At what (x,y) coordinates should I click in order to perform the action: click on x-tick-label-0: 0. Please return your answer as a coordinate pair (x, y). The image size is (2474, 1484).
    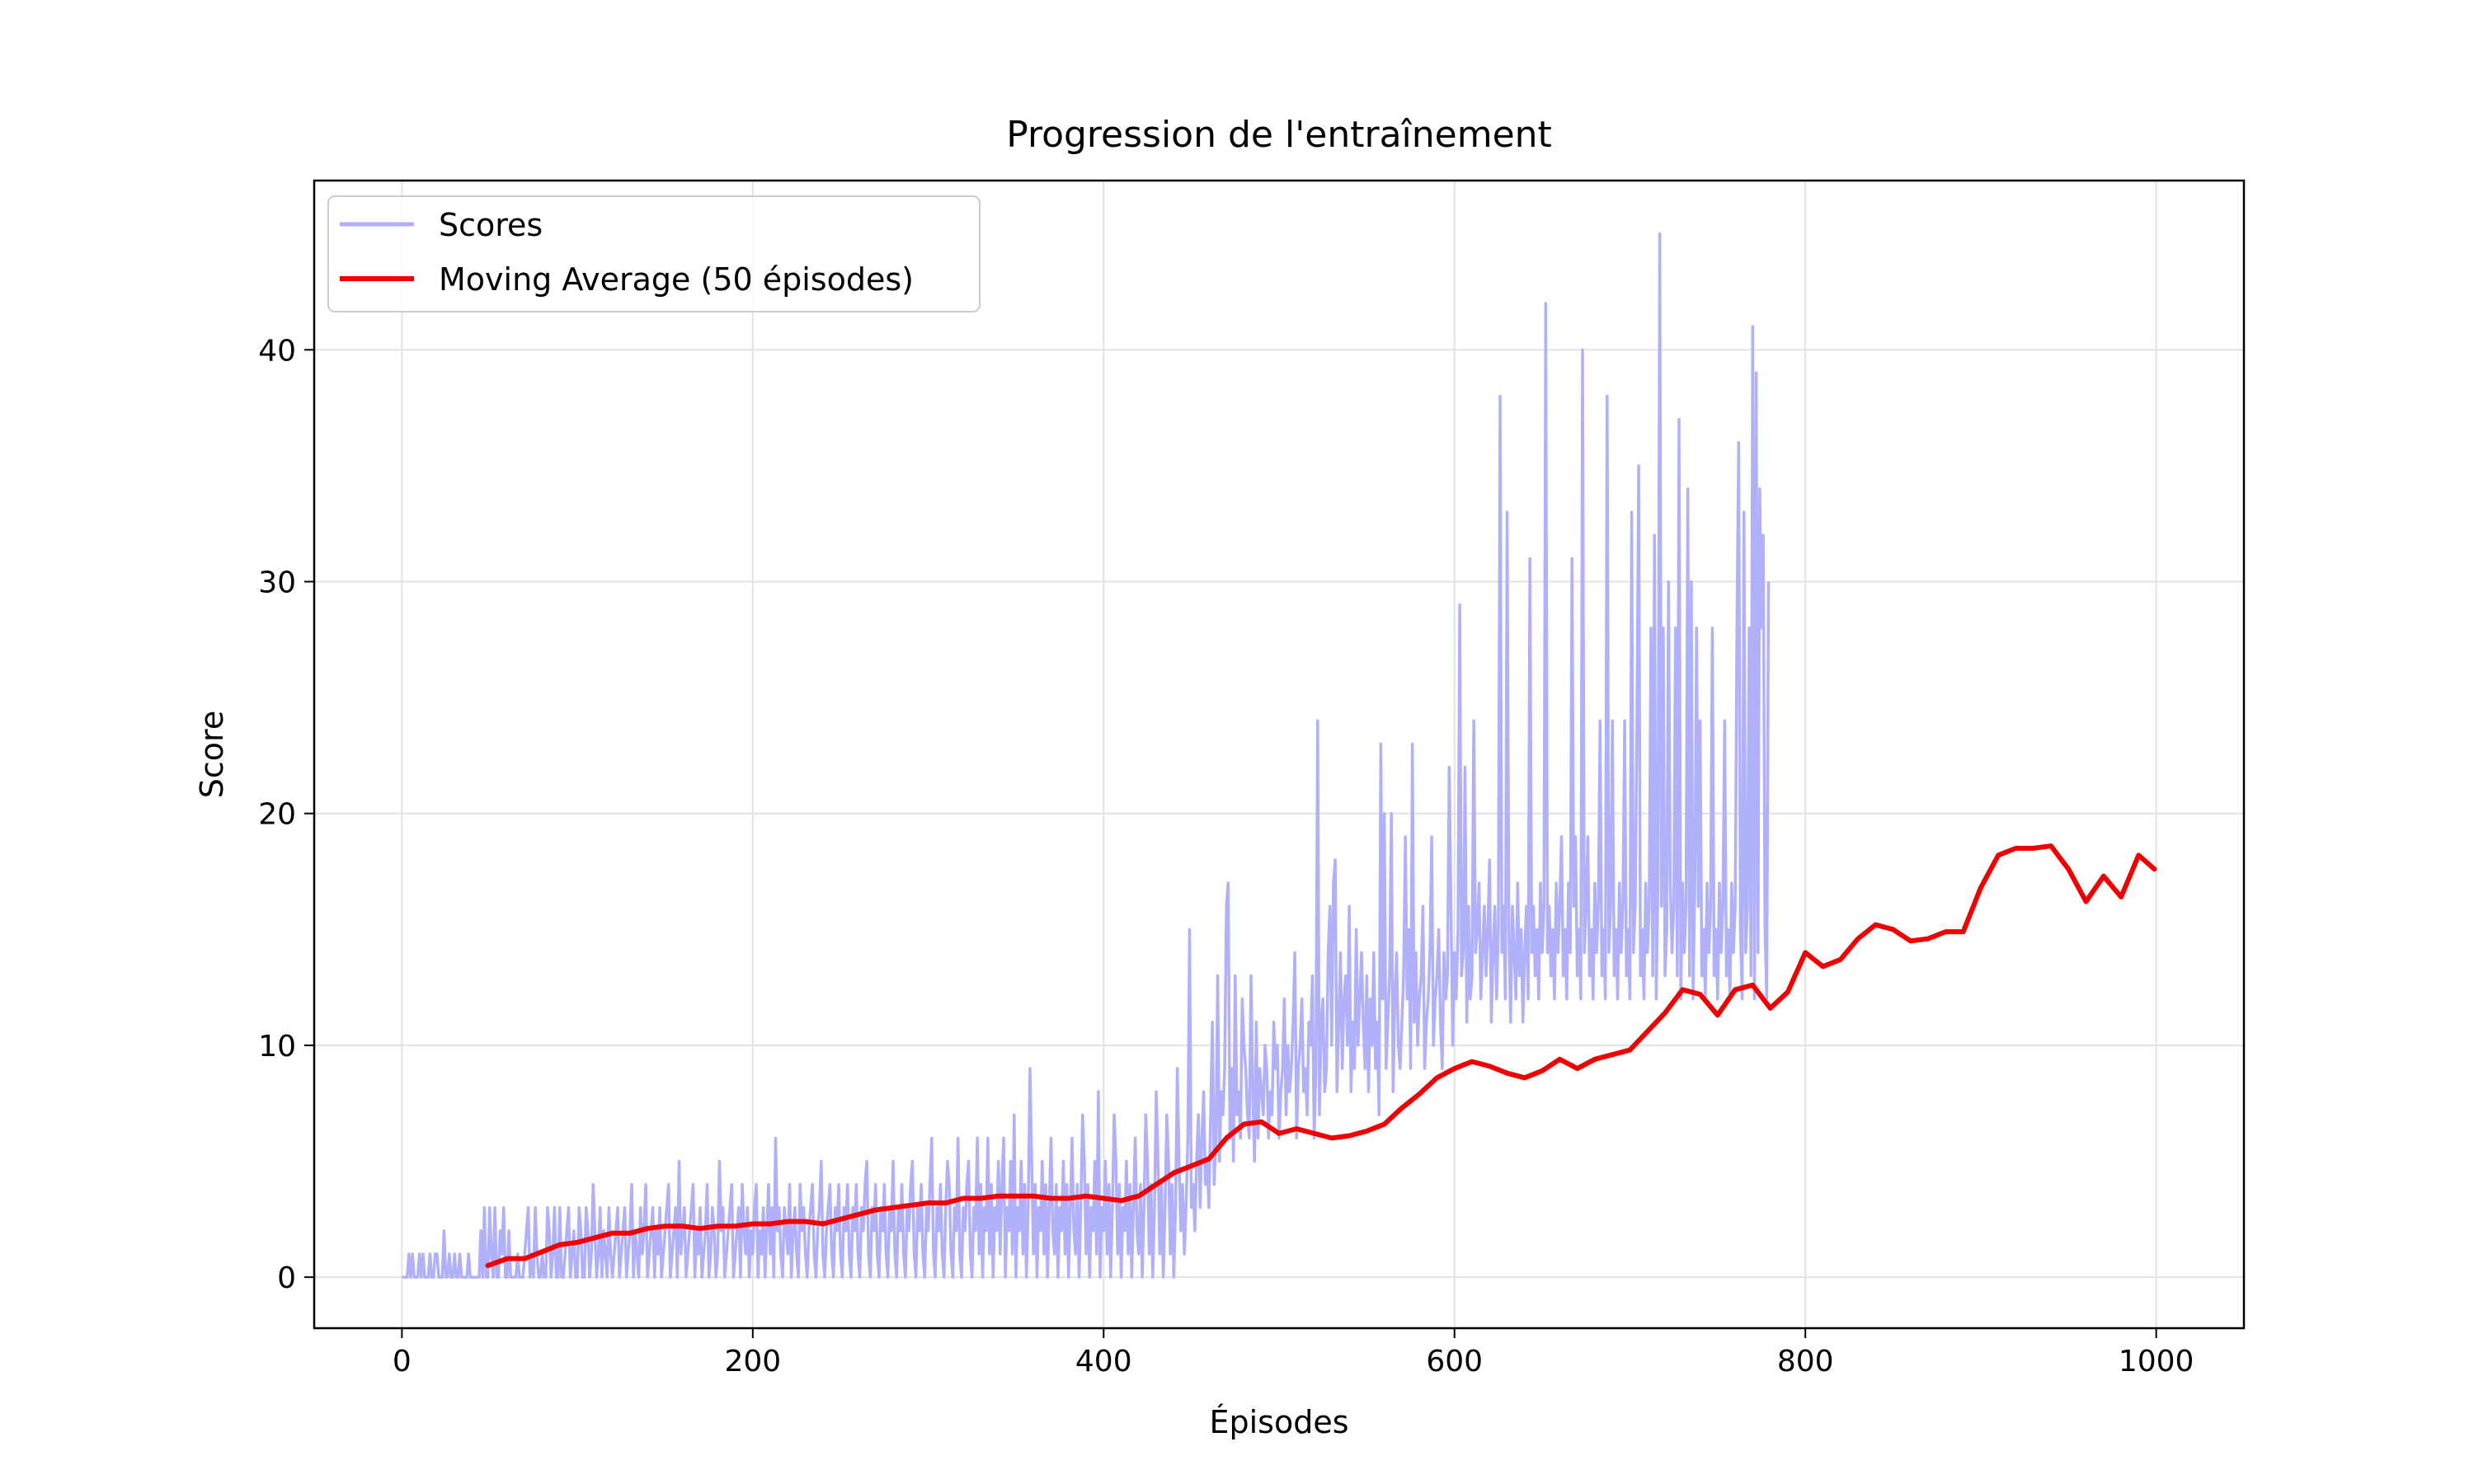
    Looking at the image, I should click on (402, 1361).